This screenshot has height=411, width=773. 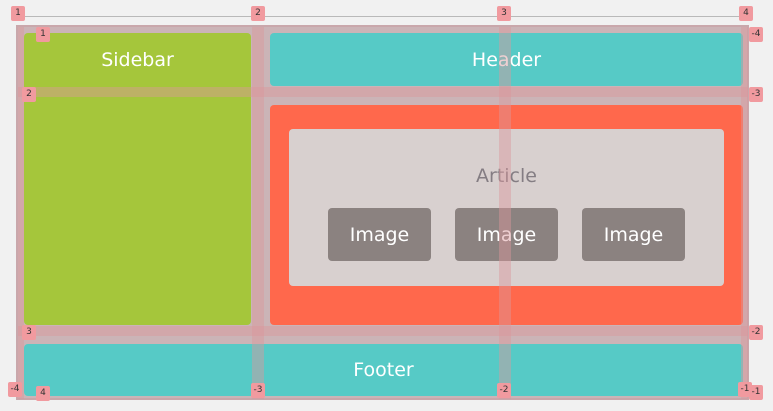 I want to click on sidebar-label: Sidebar, so click(x=137, y=60).